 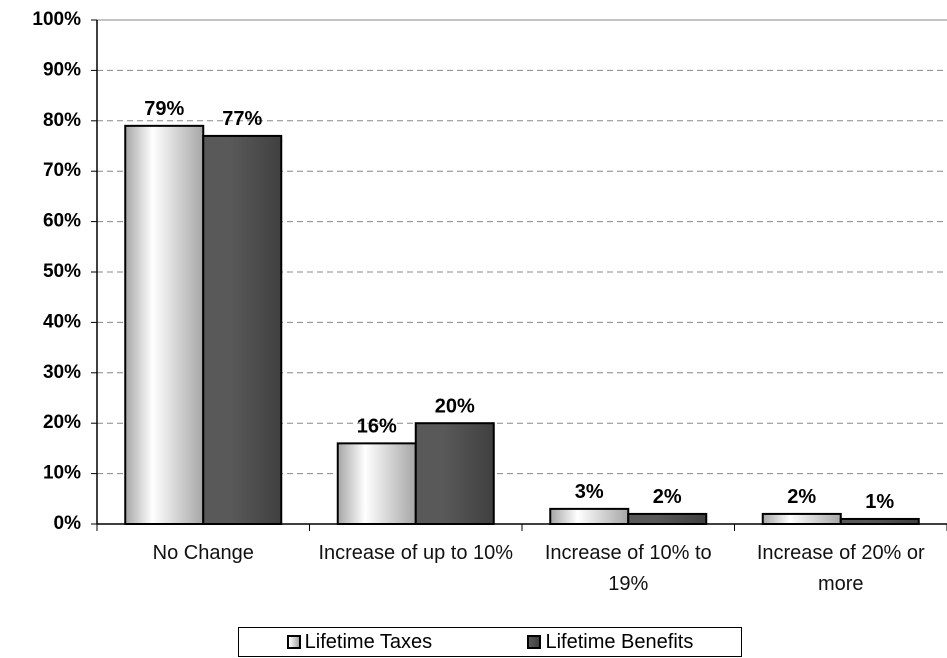 I want to click on y-tick-label: 50%, so click(x=62, y=271).